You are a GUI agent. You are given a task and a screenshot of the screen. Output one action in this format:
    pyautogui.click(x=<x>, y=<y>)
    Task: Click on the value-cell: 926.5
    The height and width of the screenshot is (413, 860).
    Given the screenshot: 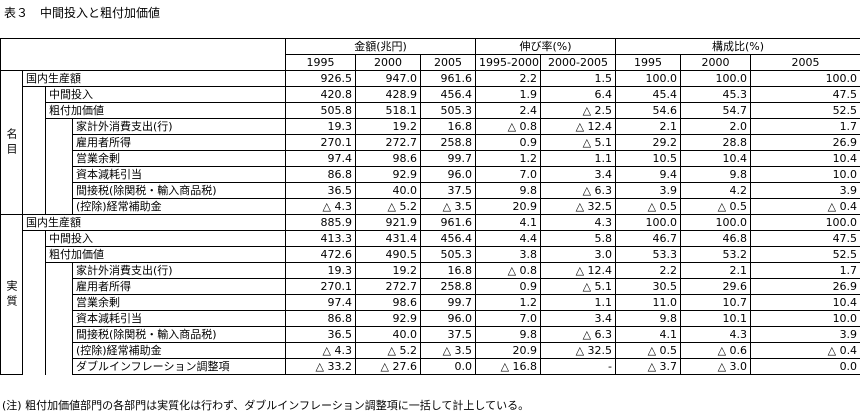 What is the action you would take?
    pyautogui.click(x=320, y=78)
    